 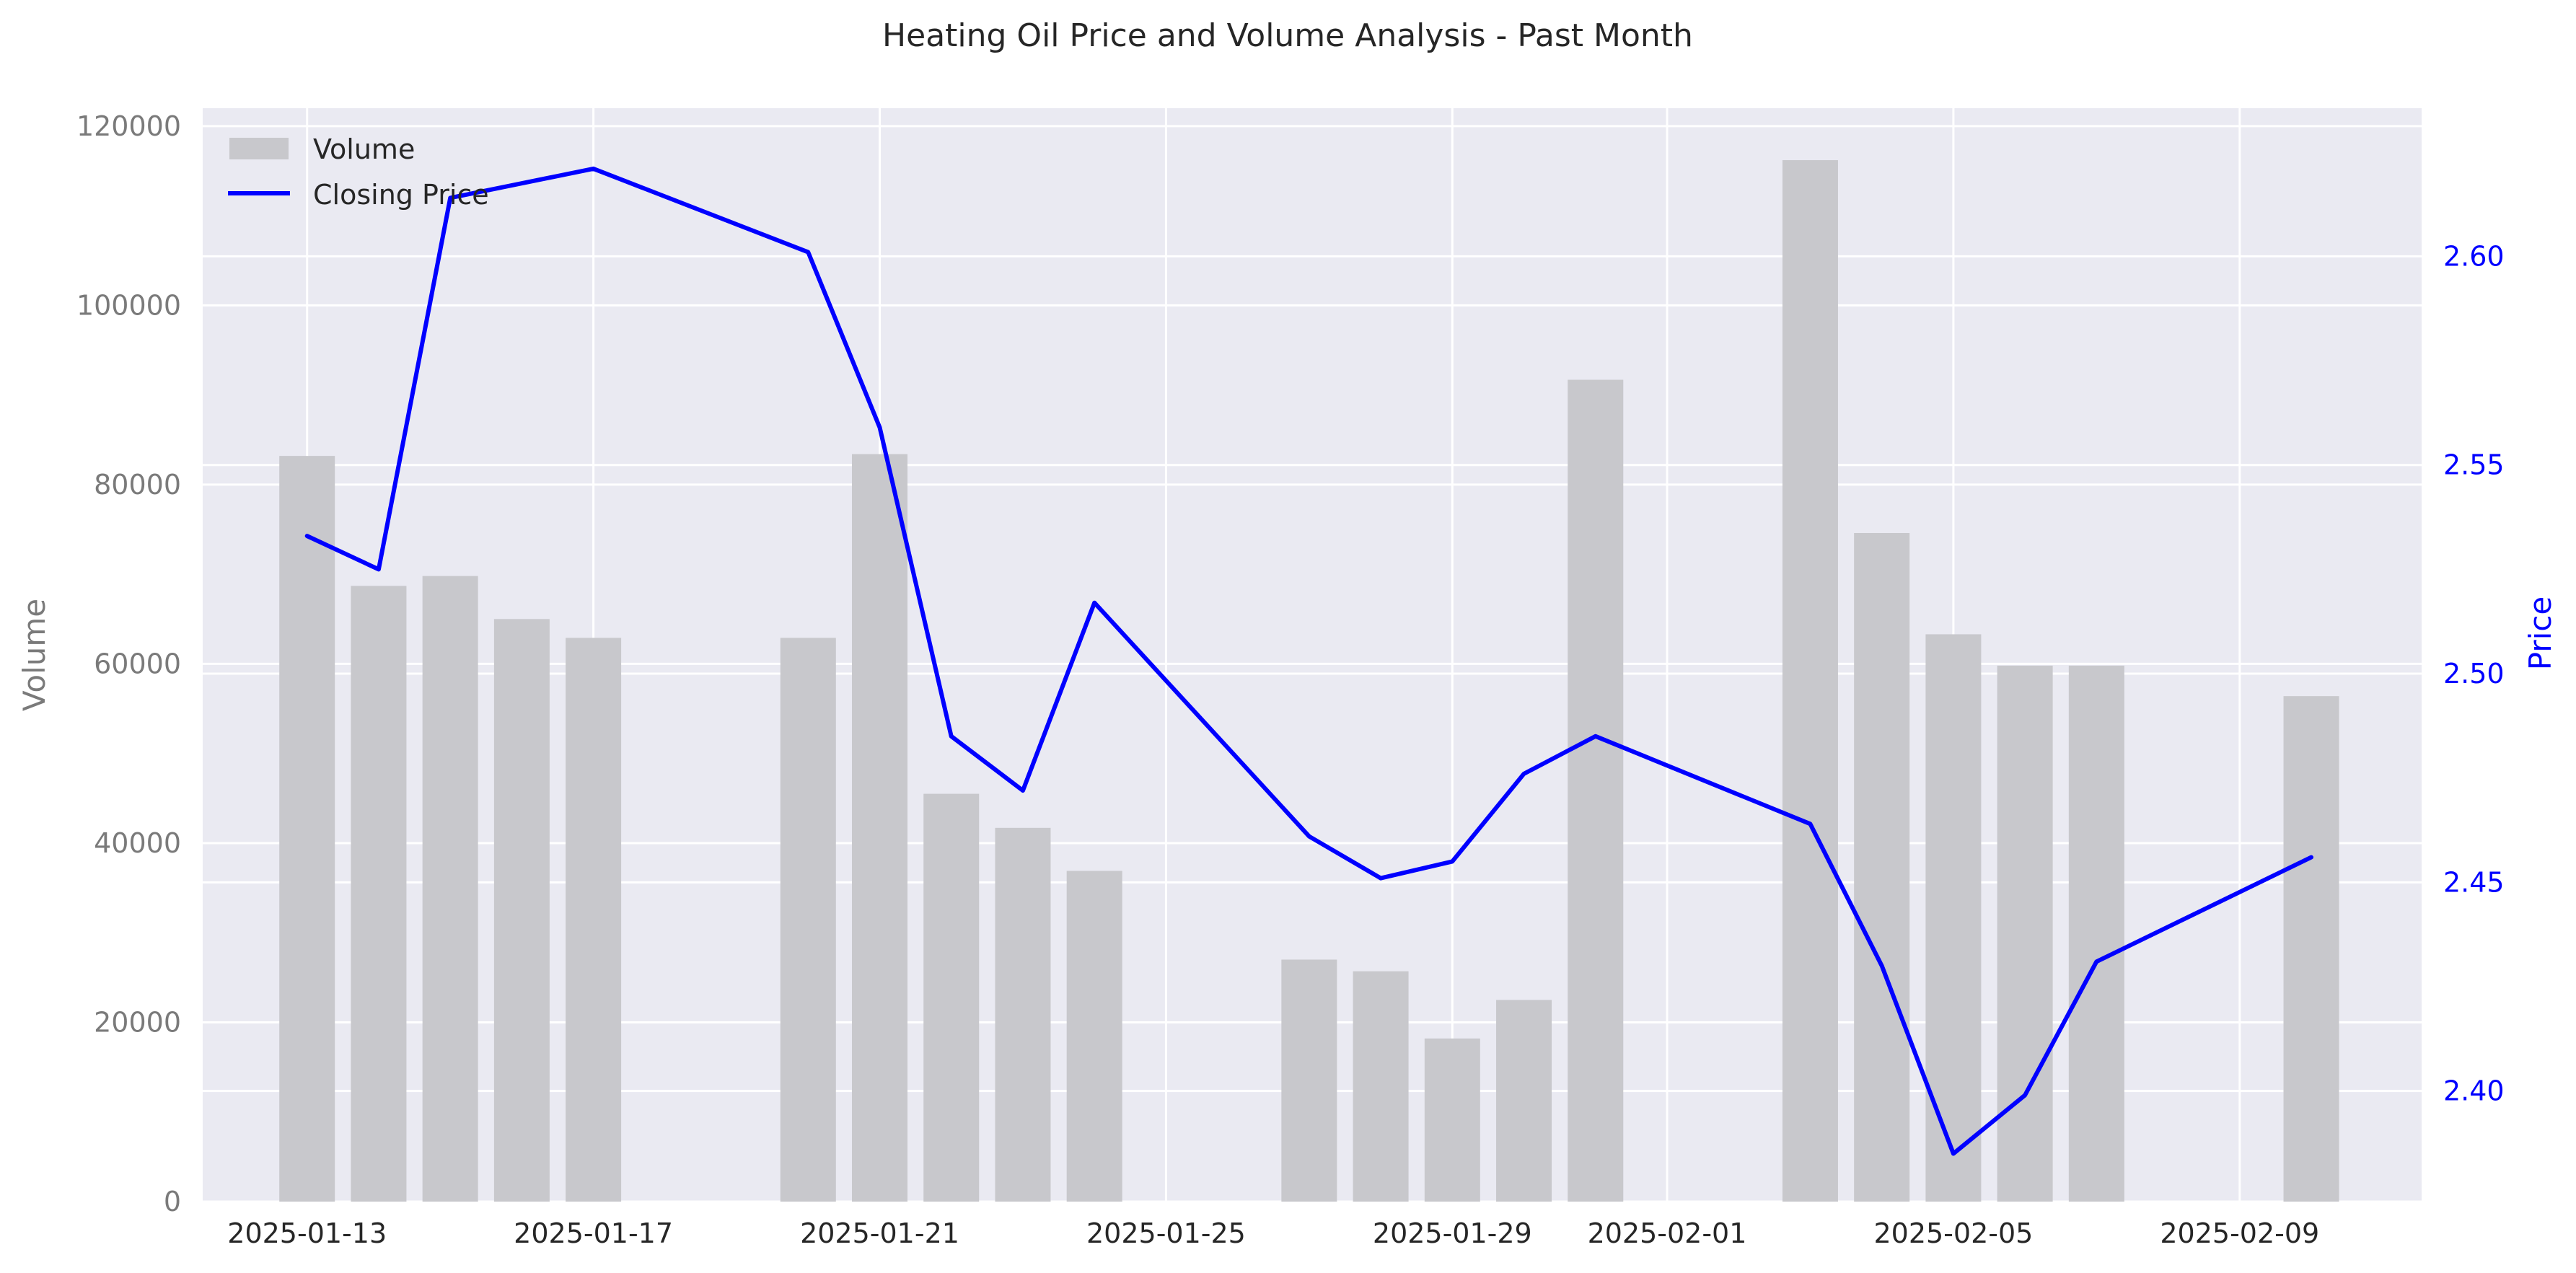 I want to click on y-axis-label-left: Volume, so click(x=34, y=655).